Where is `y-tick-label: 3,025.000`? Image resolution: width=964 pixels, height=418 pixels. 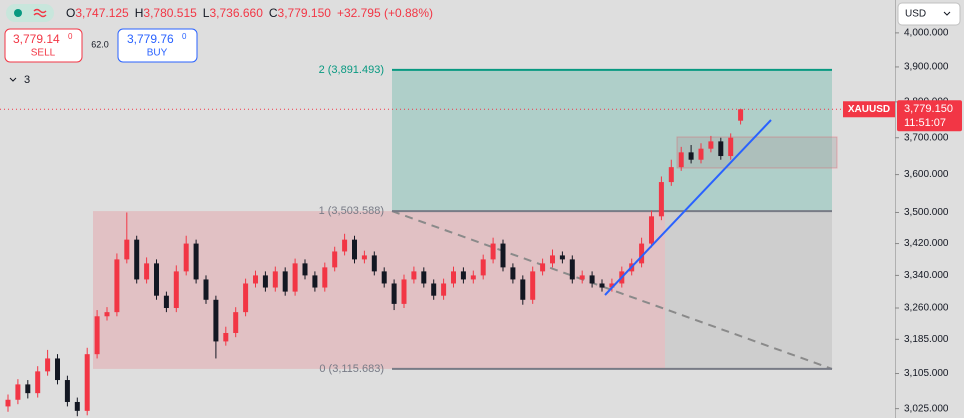
y-tick-label: 3,025.000 is located at coordinates (926, 408).